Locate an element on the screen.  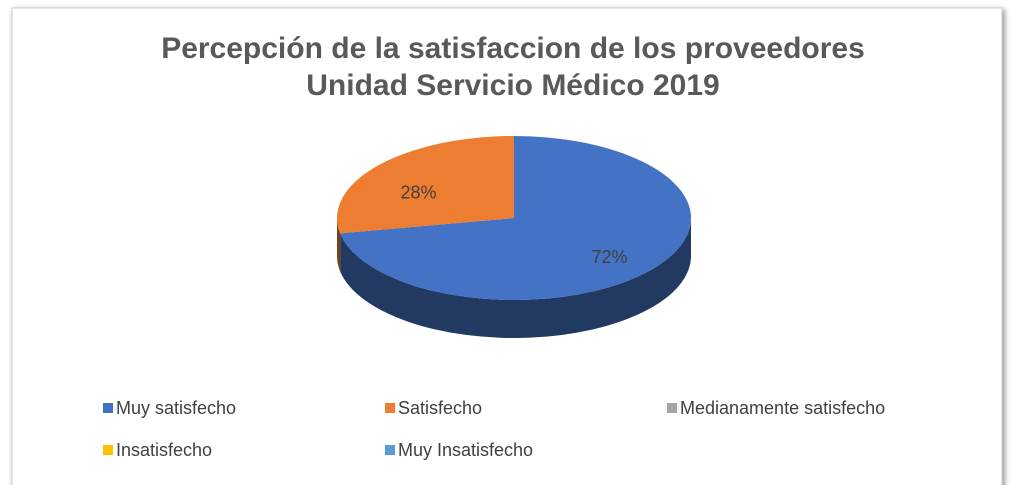
legend-label: Muy Insatisfecho is located at coordinates (465, 450).